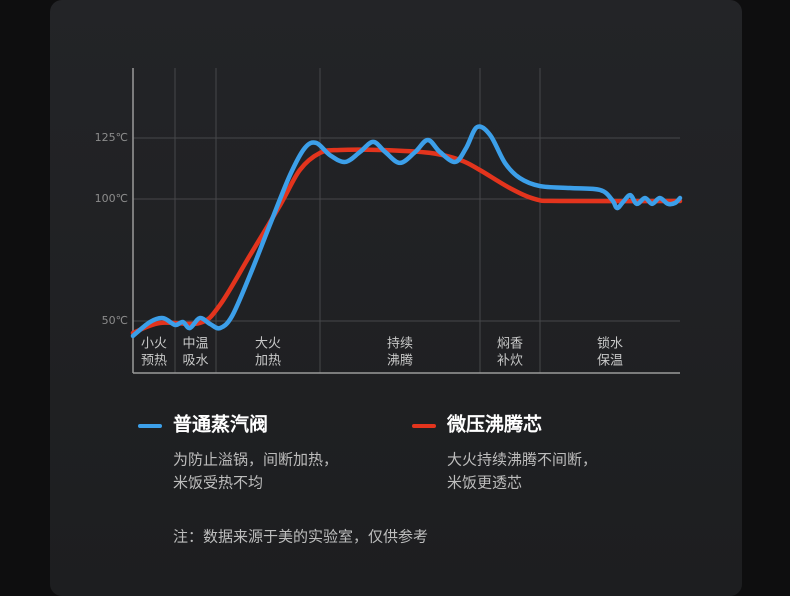 The image size is (790, 596). What do you see at coordinates (111, 137) in the screenshot?
I see `y-tick-label: 125℃` at bounding box center [111, 137].